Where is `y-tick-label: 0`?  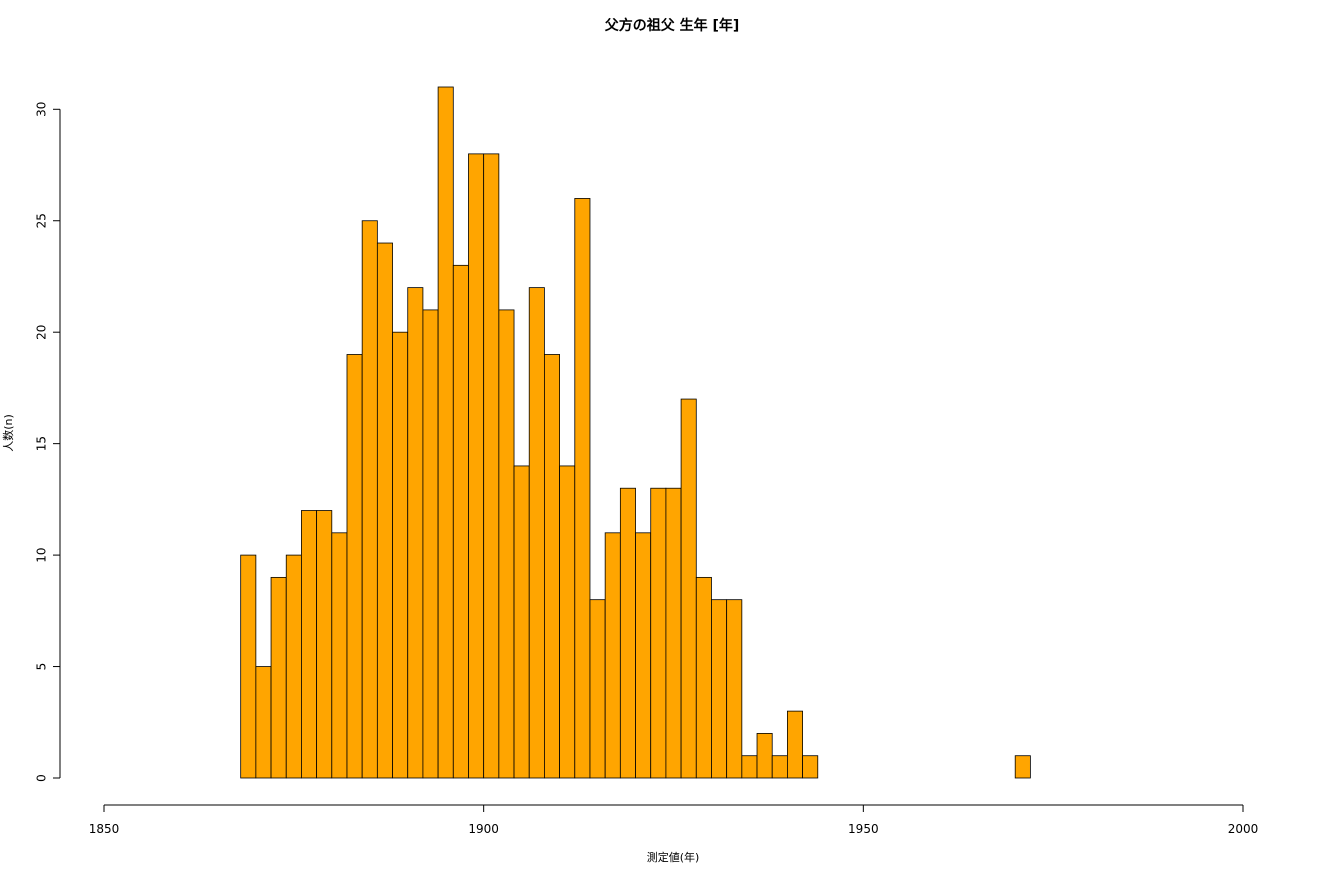 y-tick-label: 0 is located at coordinates (42, 778).